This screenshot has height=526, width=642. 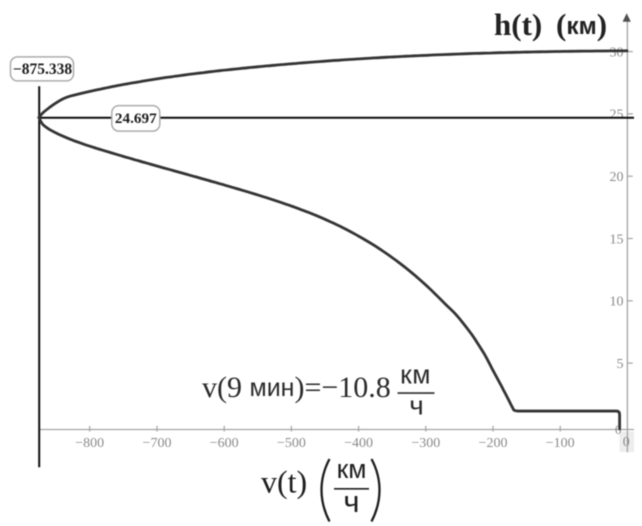 I want to click on svg-text: h(t), so click(x=518, y=24).